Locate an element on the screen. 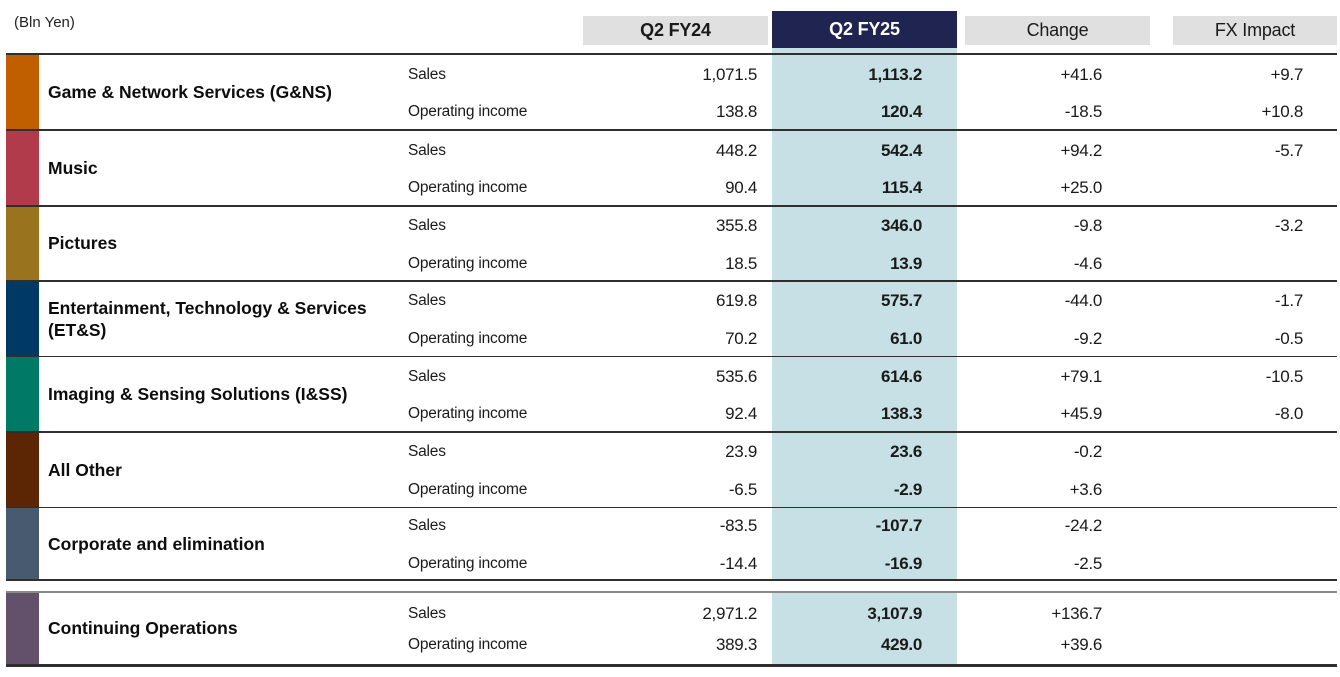 The image size is (1340, 677). value-q2-fy24: -14.4 is located at coordinates (738, 563).